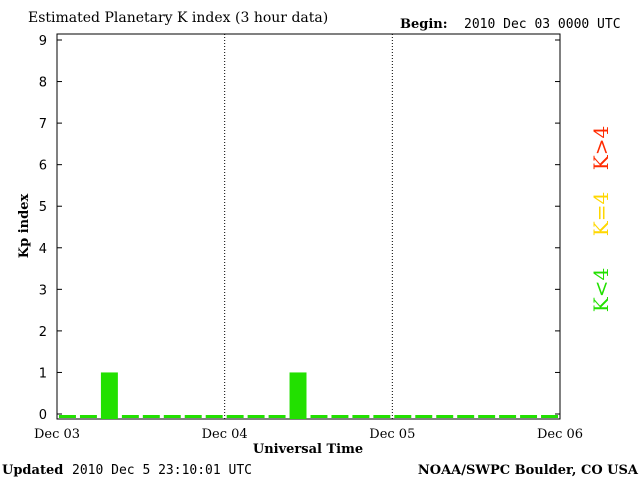 The height and width of the screenshot is (480, 640). What do you see at coordinates (43, 332) in the screenshot?
I see `y-tick-label: 2` at bounding box center [43, 332].